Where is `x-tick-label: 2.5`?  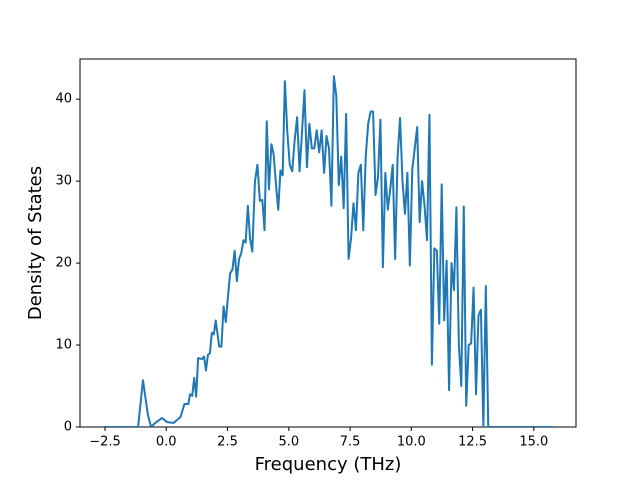
x-tick-label: 2.5 is located at coordinates (227, 442).